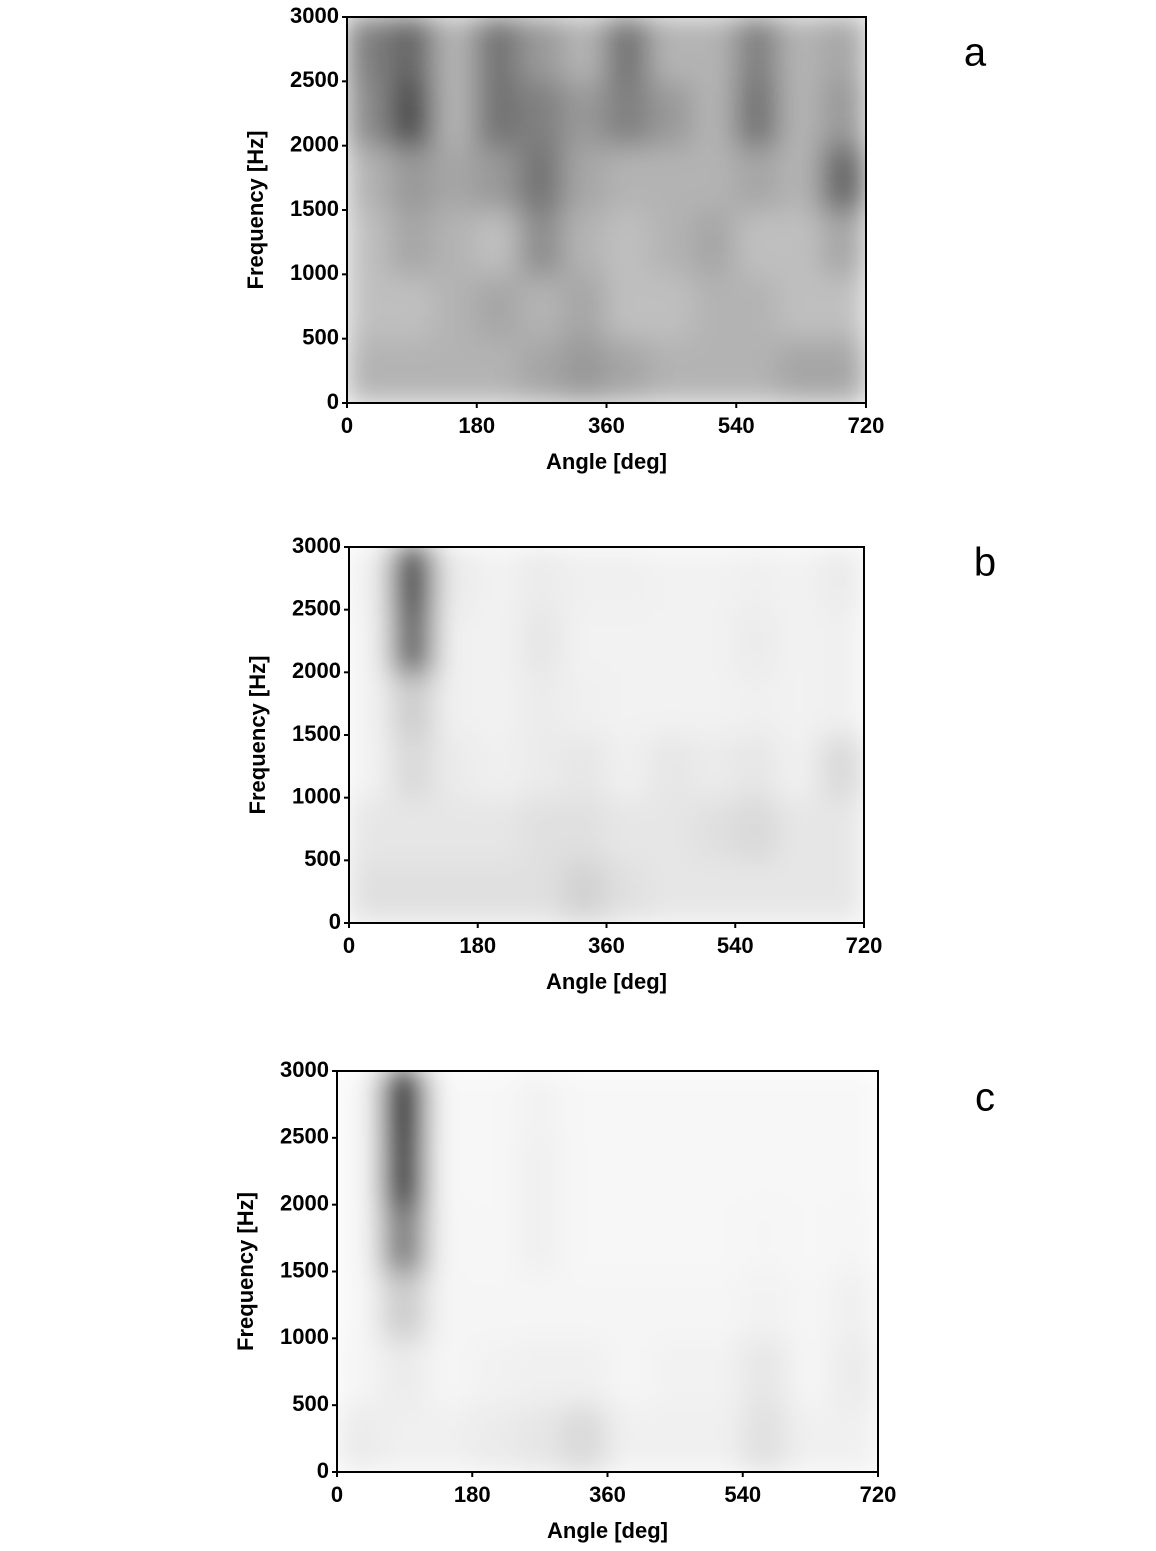 The image size is (1156, 1551). I want to click on y-tick-label: 2000, so click(314, 143).